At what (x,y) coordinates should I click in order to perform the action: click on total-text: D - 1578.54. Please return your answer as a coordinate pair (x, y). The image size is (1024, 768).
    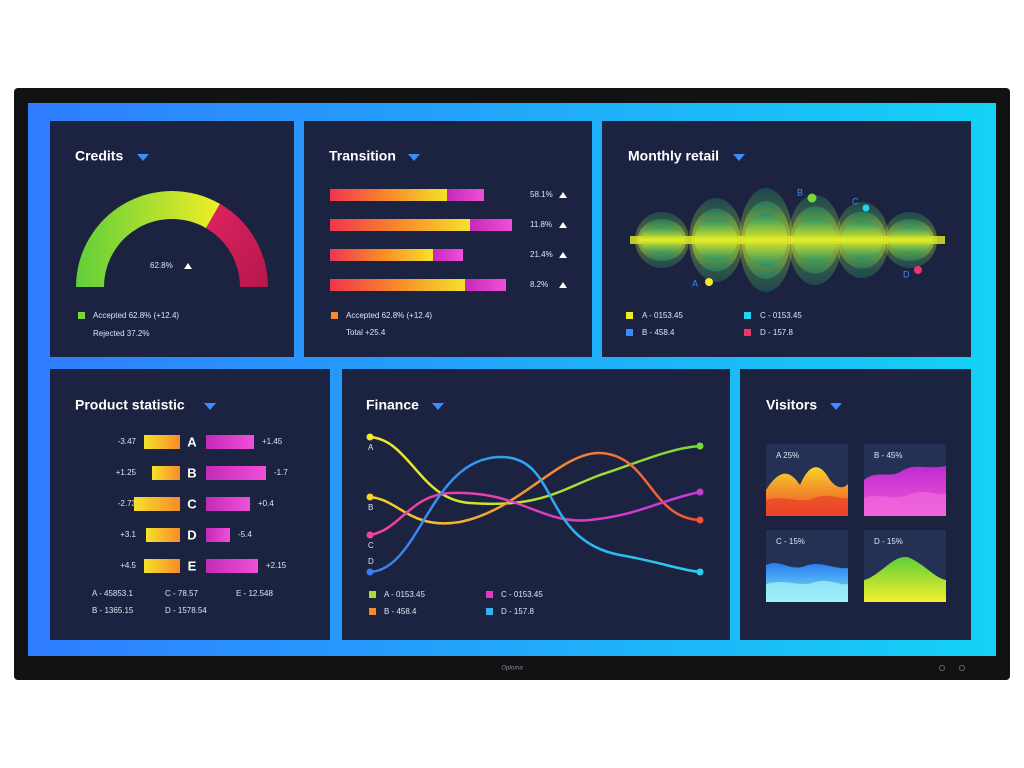
    Looking at the image, I should click on (186, 610).